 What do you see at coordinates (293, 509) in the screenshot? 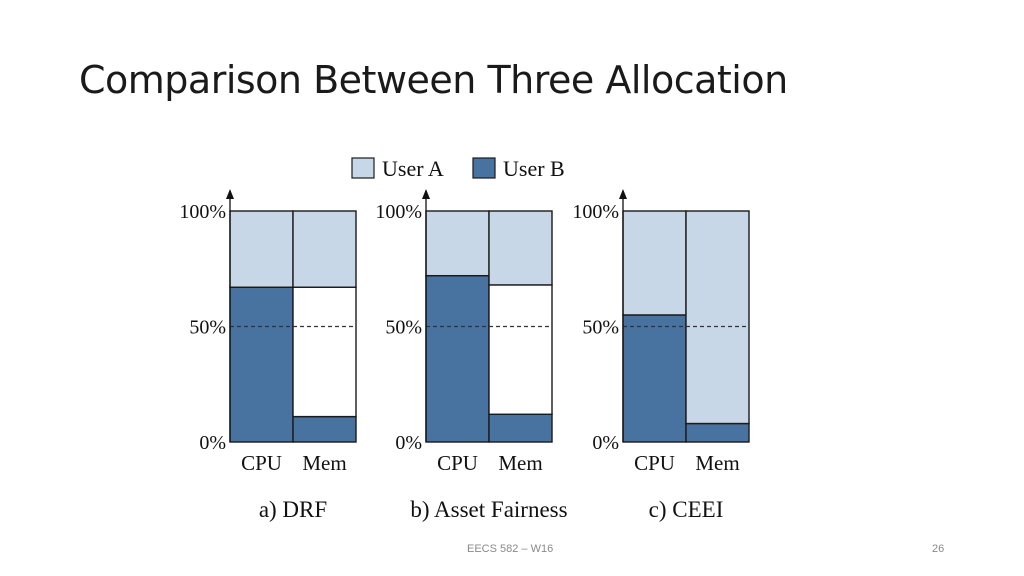
I see `panel-caption: a) DRF` at bounding box center [293, 509].